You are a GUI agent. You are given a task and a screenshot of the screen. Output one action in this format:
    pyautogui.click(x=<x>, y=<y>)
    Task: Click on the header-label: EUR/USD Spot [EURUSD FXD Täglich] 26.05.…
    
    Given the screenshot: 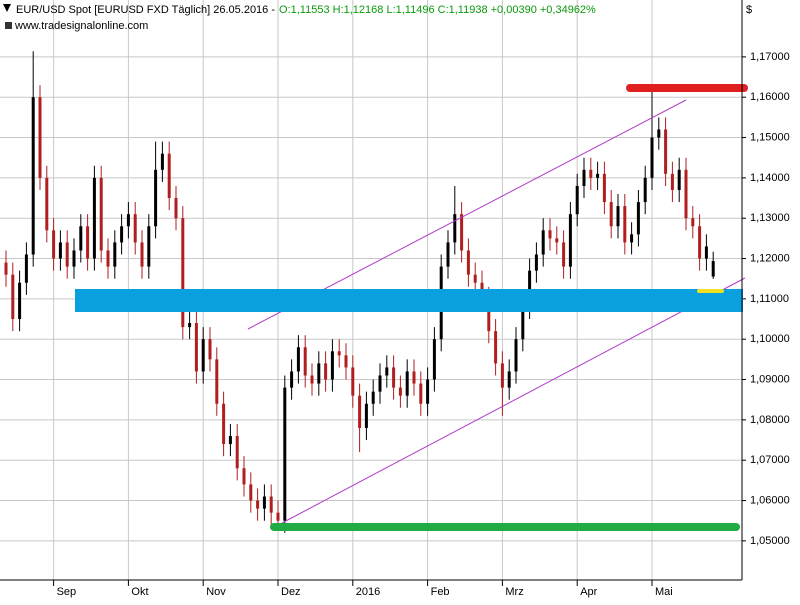 What is the action you would take?
    pyautogui.click(x=145, y=10)
    